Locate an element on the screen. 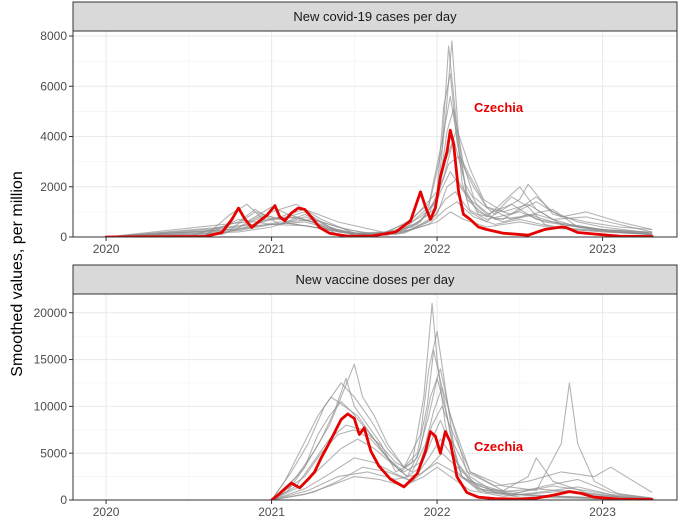 The width and height of the screenshot is (685, 519). y-tick-label: 4000 is located at coordinates (53, 137).